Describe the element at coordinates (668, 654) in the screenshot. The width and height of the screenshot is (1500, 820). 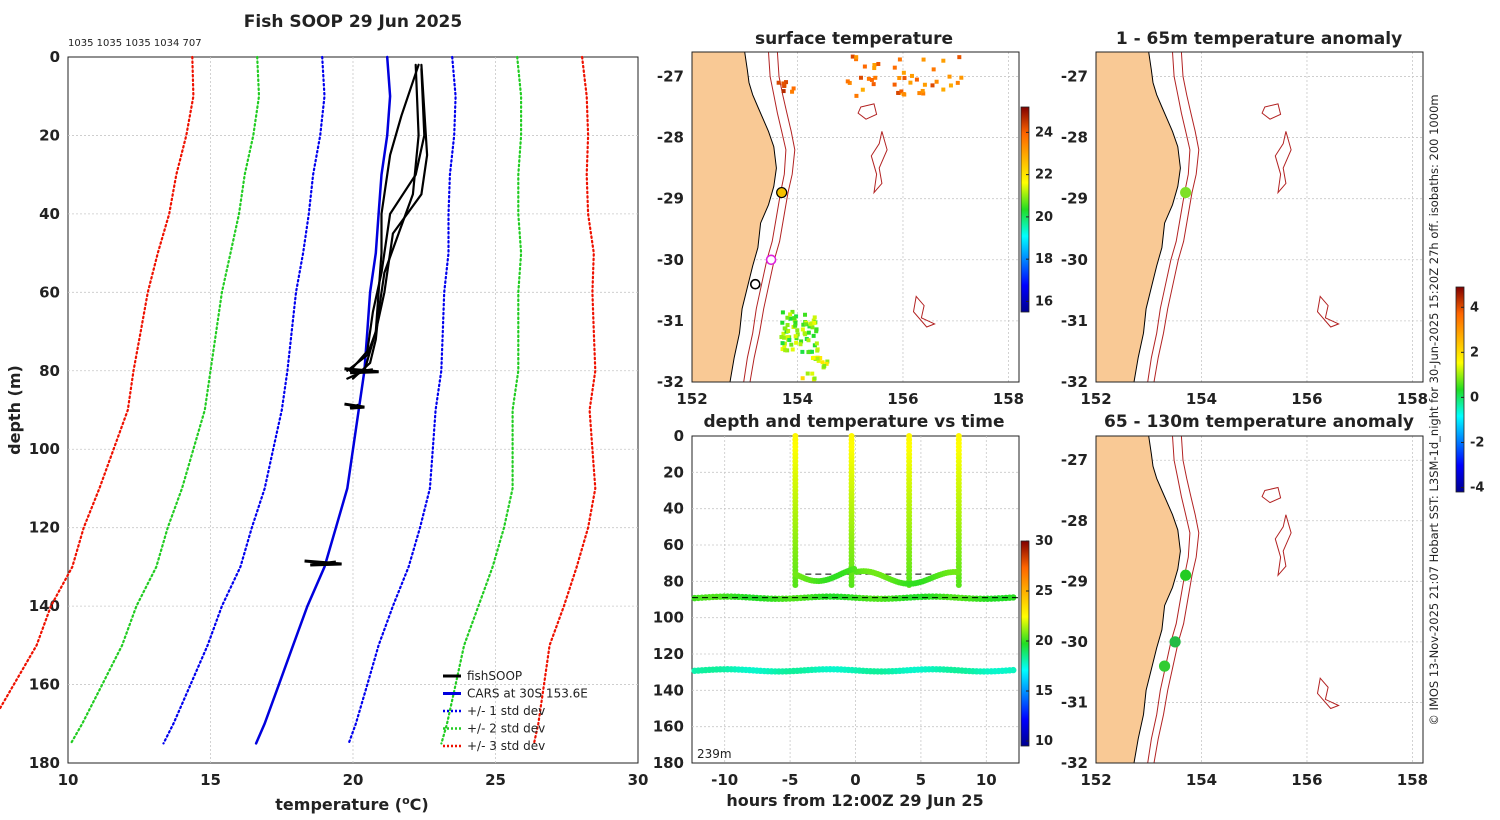
I see `y-tick-label: 120` at that location.